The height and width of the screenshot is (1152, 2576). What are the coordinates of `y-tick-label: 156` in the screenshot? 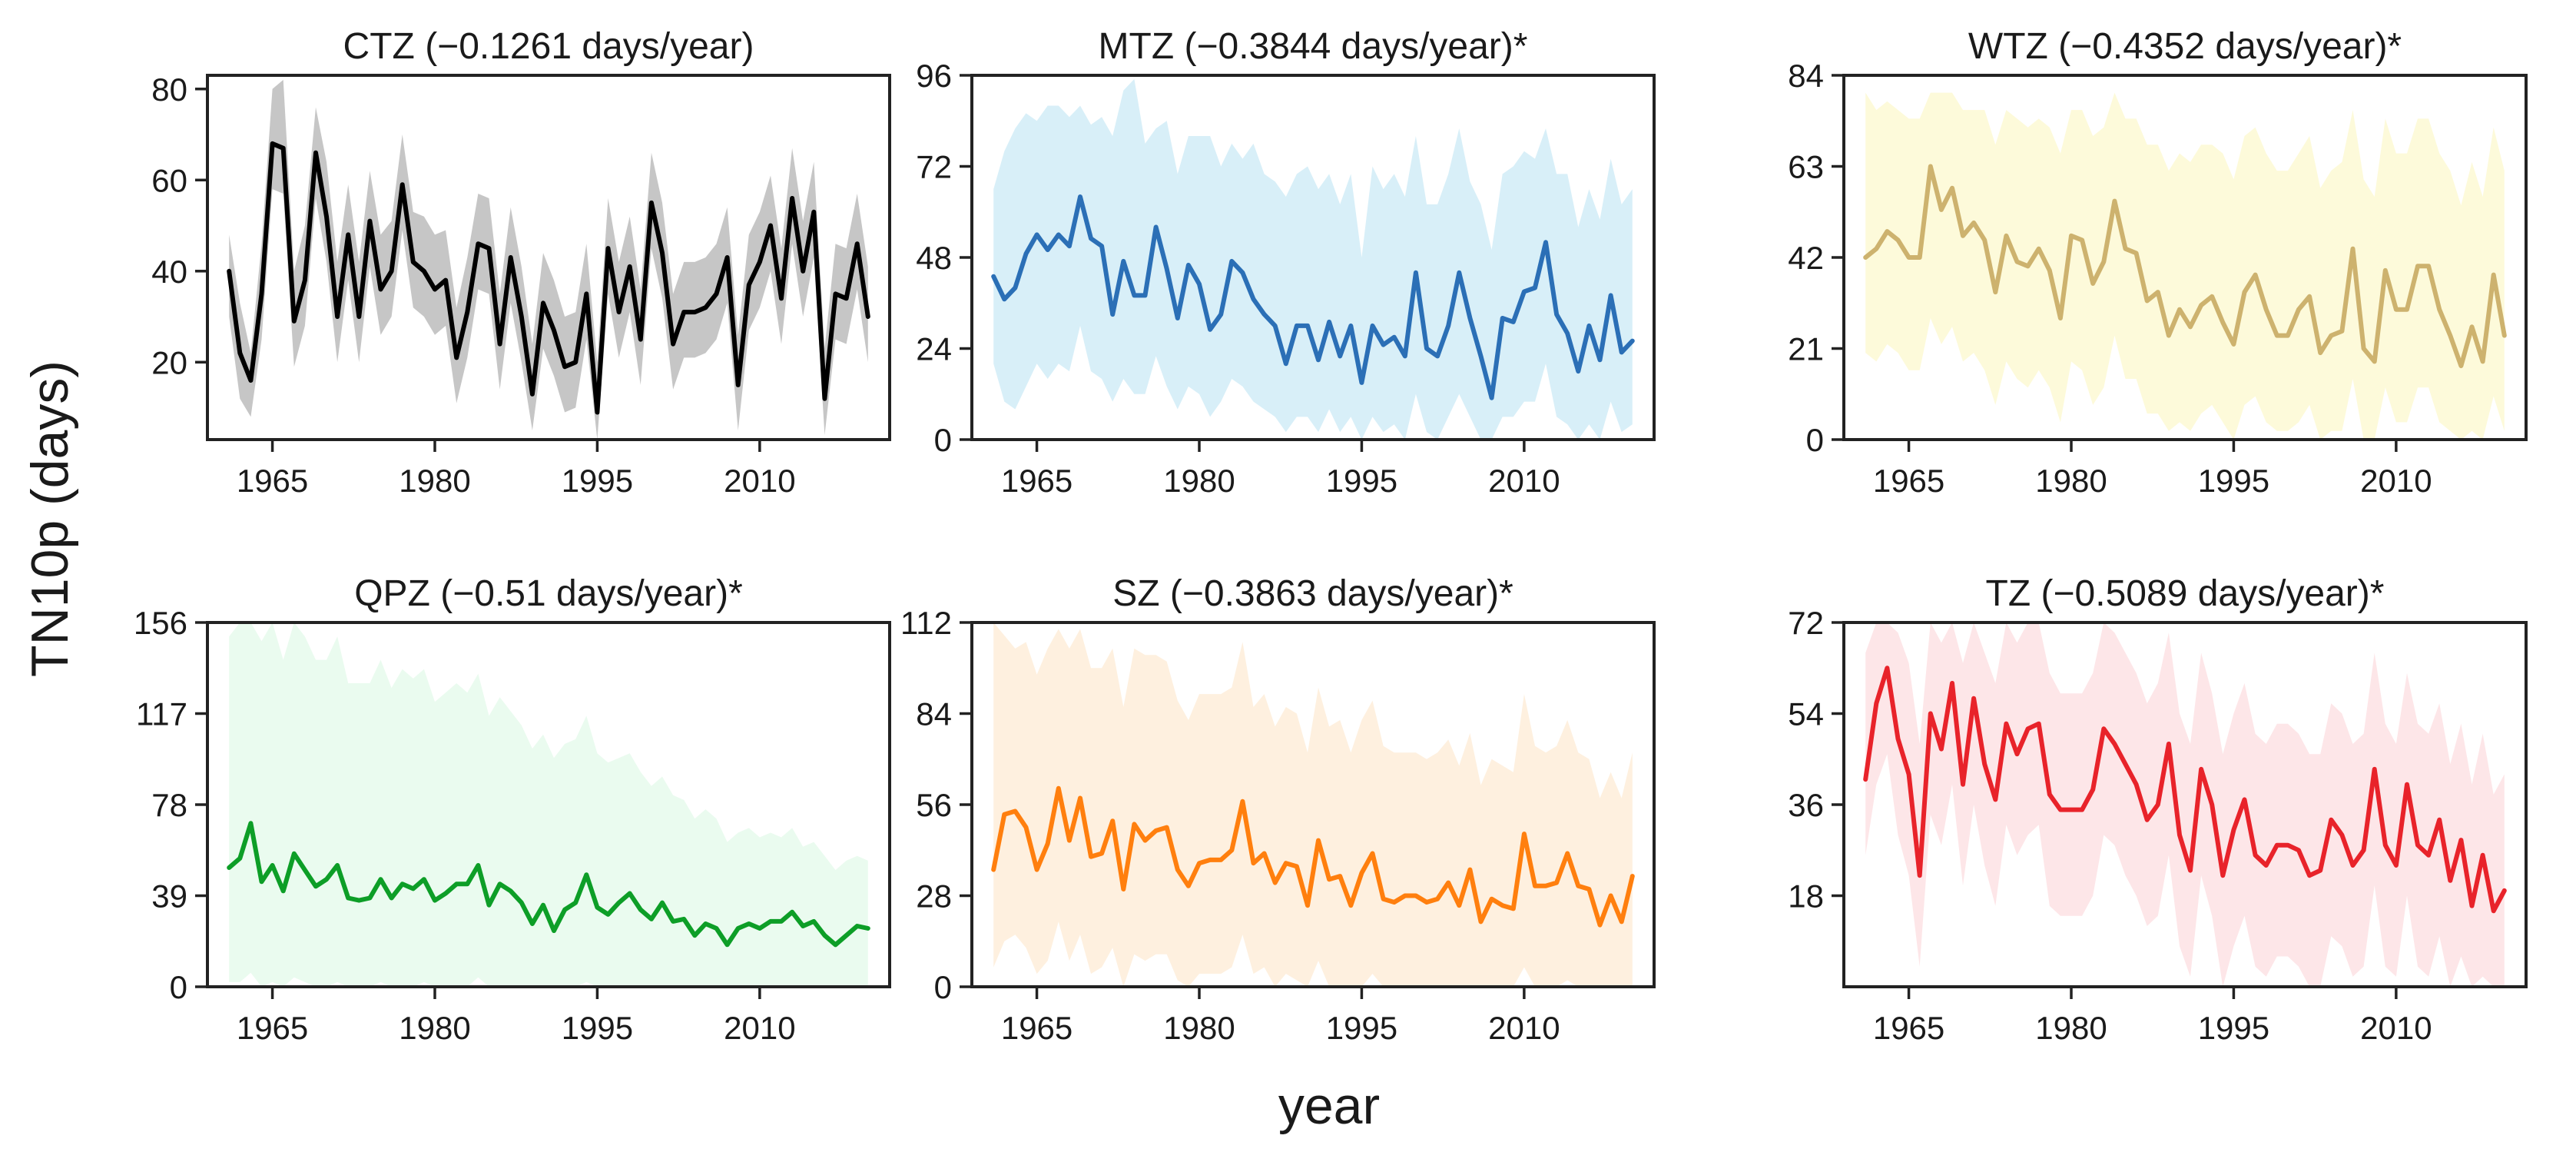 It's located at (160, 623).